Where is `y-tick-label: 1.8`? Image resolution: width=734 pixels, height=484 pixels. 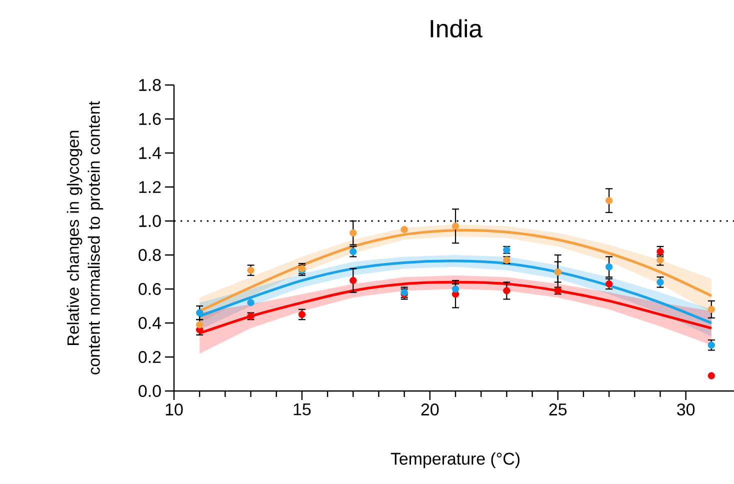 y-tick-label: 1.8 is located at coordinates (150, 85).